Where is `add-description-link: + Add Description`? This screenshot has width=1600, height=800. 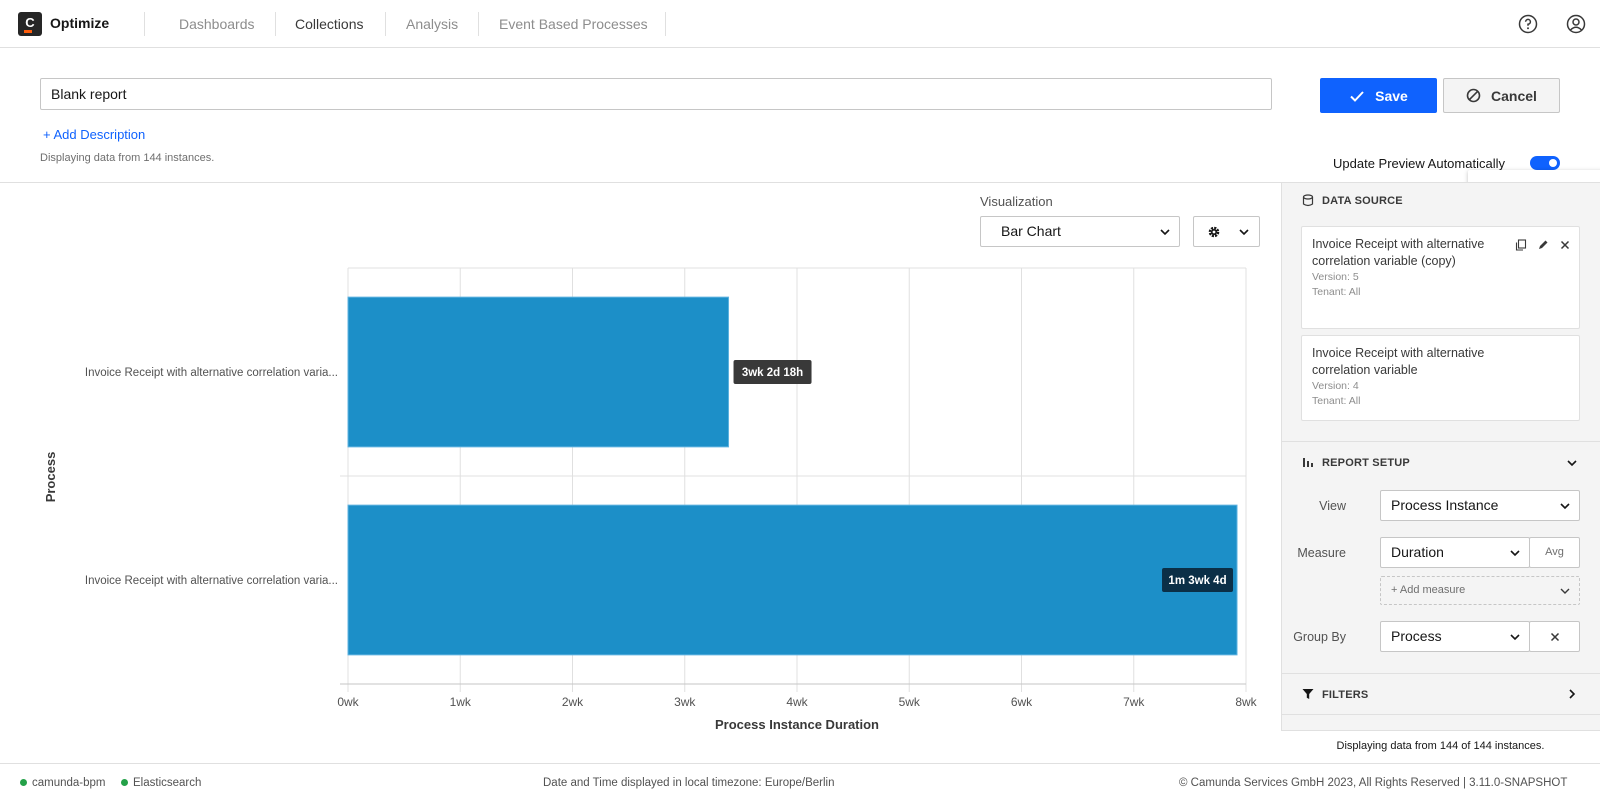 add-description-link: + Add Description is located at coordinates (94, 134).